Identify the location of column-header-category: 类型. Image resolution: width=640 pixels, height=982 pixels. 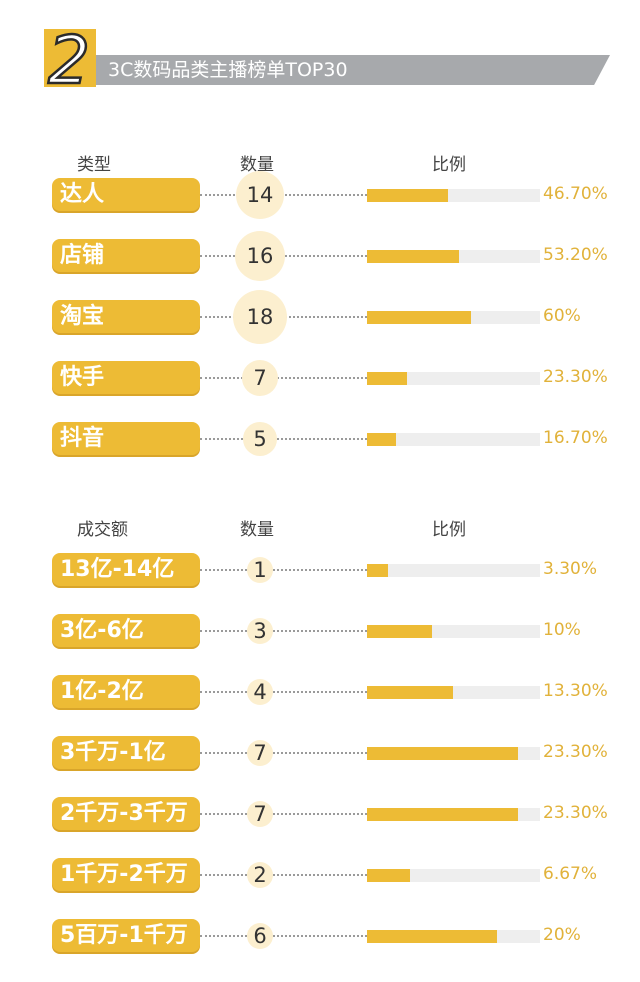
(94, 165).